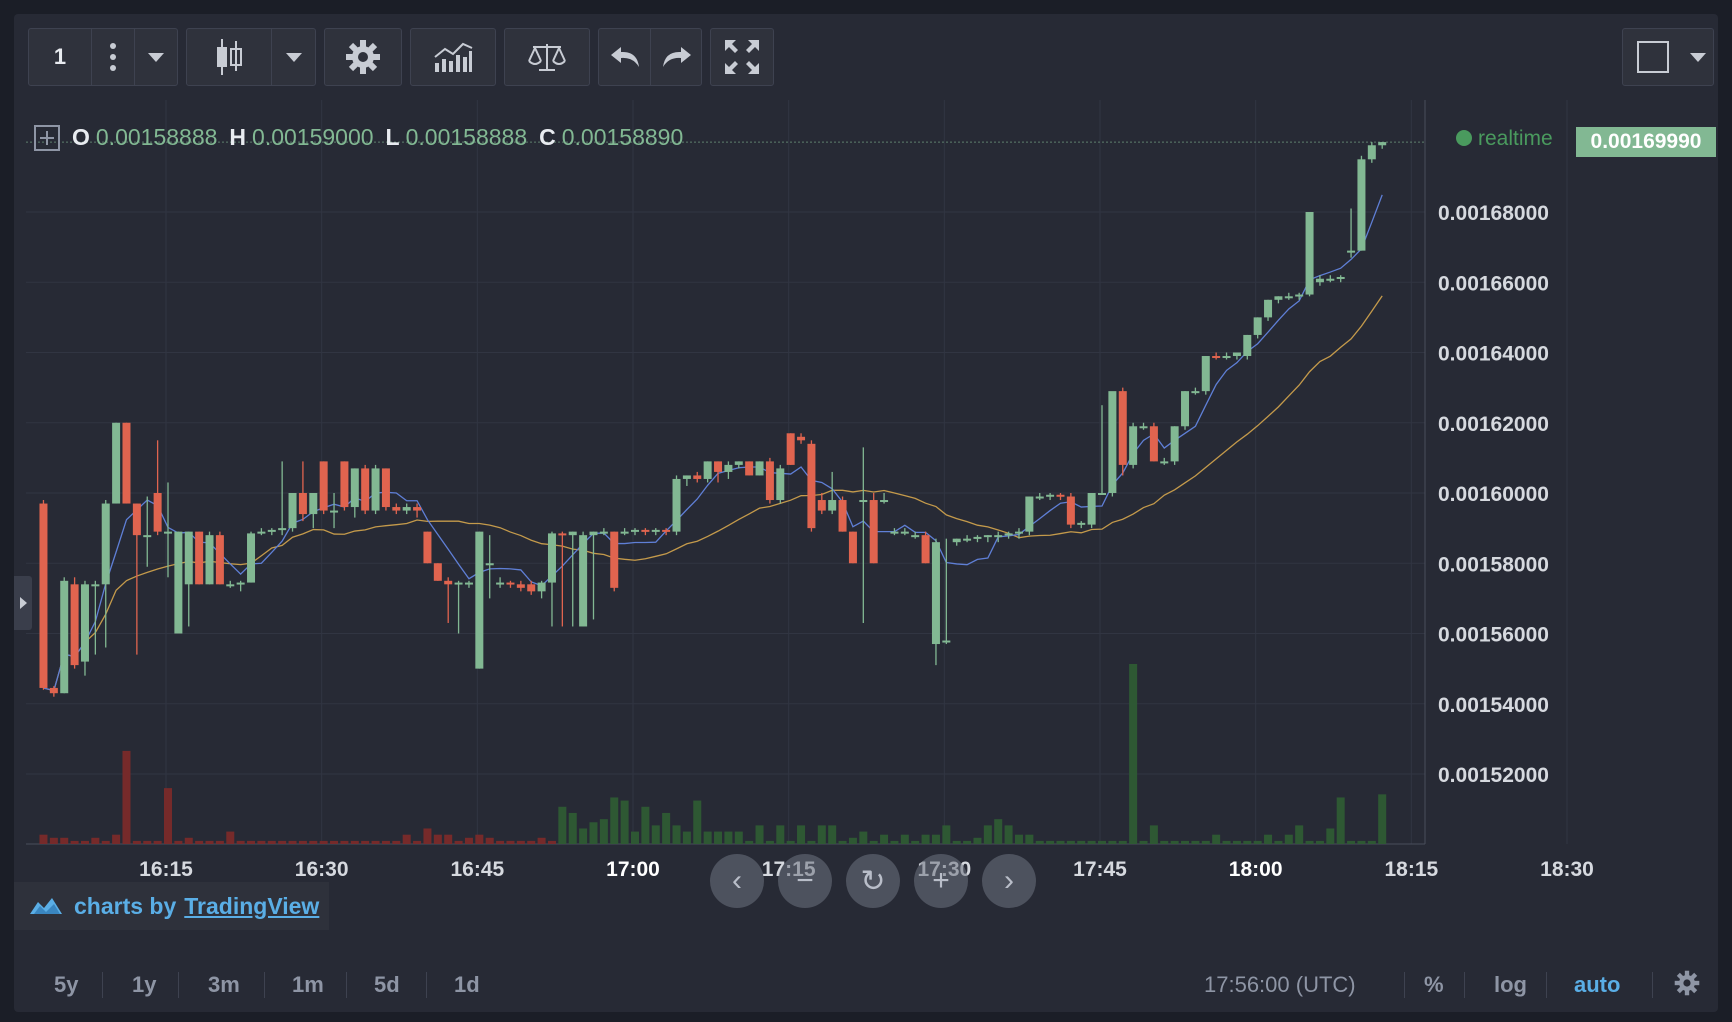 The height and width of the screenshot is (1022, 1732). I want to click on log-scale-button: log, so click(1510, 984).